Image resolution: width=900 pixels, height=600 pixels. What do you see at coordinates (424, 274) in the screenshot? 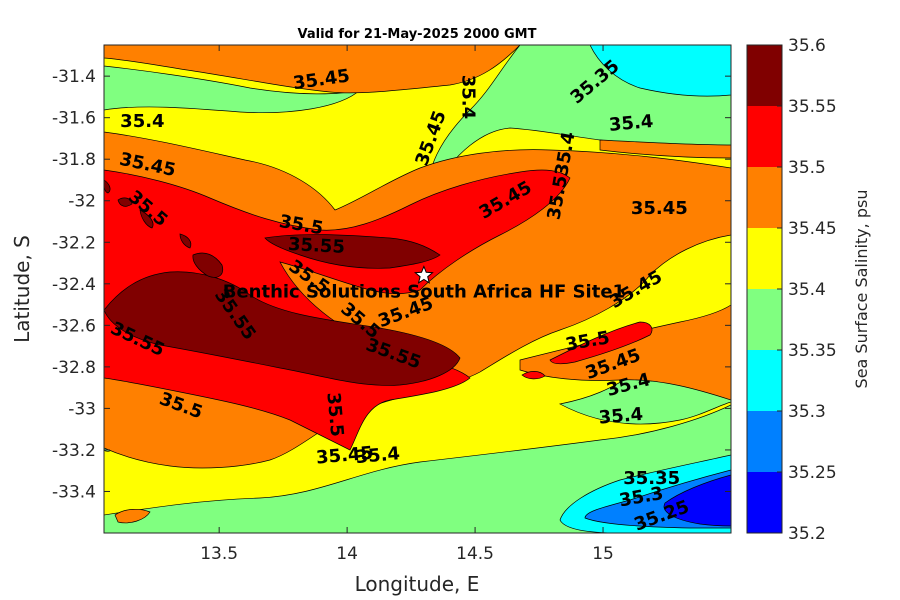
I see `site-star-icon` at bounding box center [424, 274].